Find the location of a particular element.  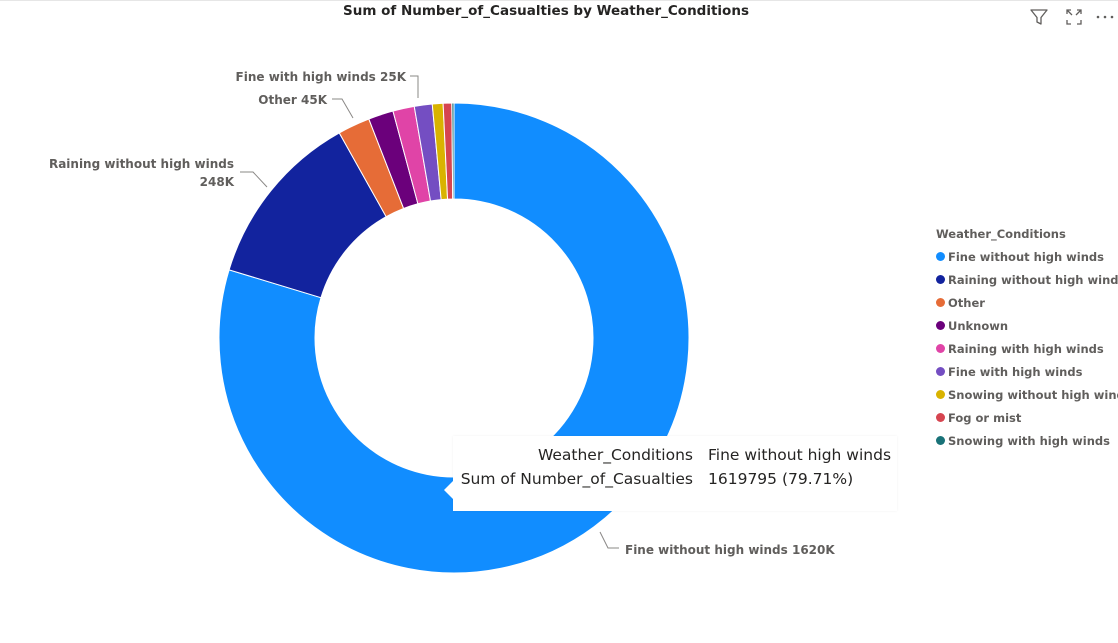

legend-label: Fine with high winds is located at coordinates (1015, 371).